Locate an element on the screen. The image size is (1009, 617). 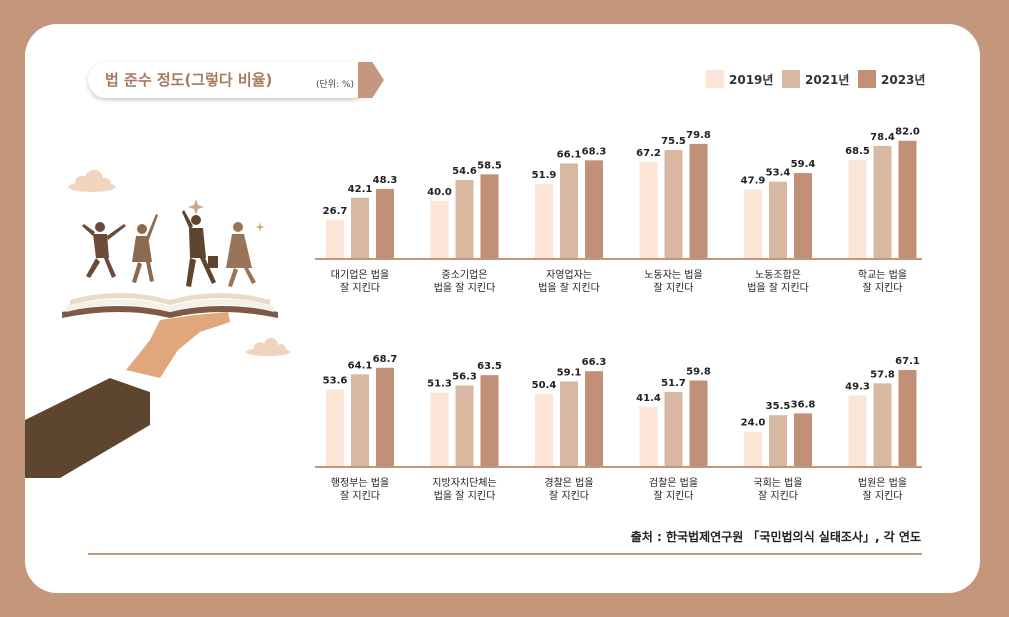
bar-5-2019년 is located at coordinates (753, 223).